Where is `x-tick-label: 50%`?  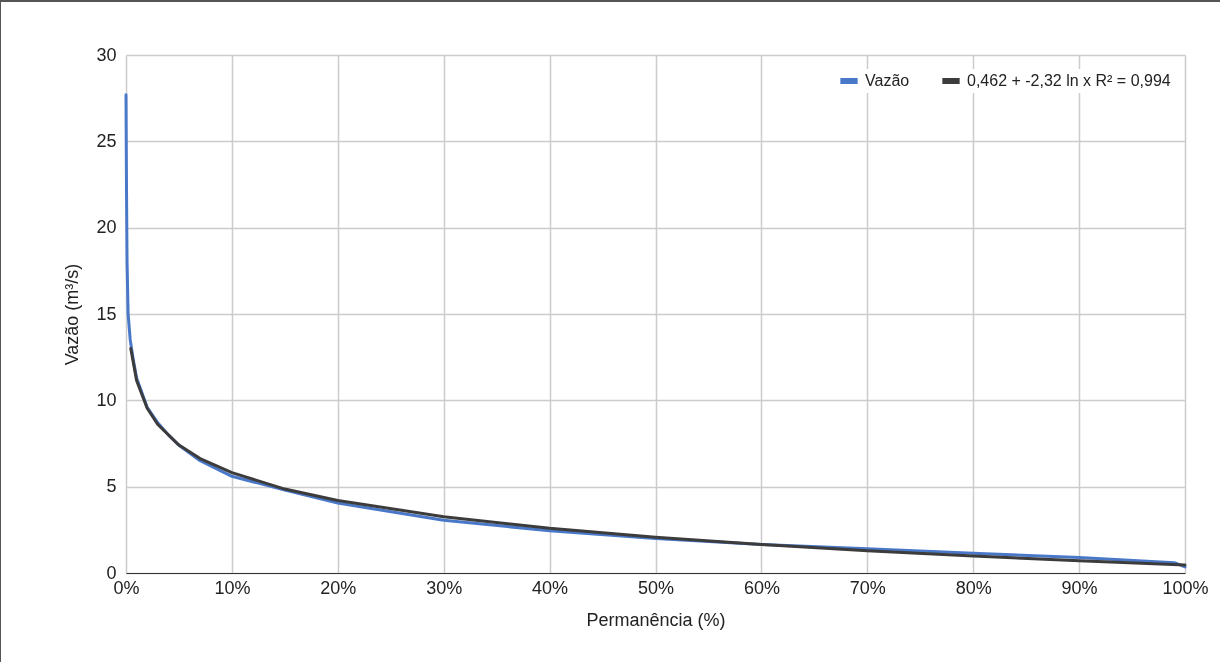
x-tick-label: 50% is located at coordinates (656, 587).